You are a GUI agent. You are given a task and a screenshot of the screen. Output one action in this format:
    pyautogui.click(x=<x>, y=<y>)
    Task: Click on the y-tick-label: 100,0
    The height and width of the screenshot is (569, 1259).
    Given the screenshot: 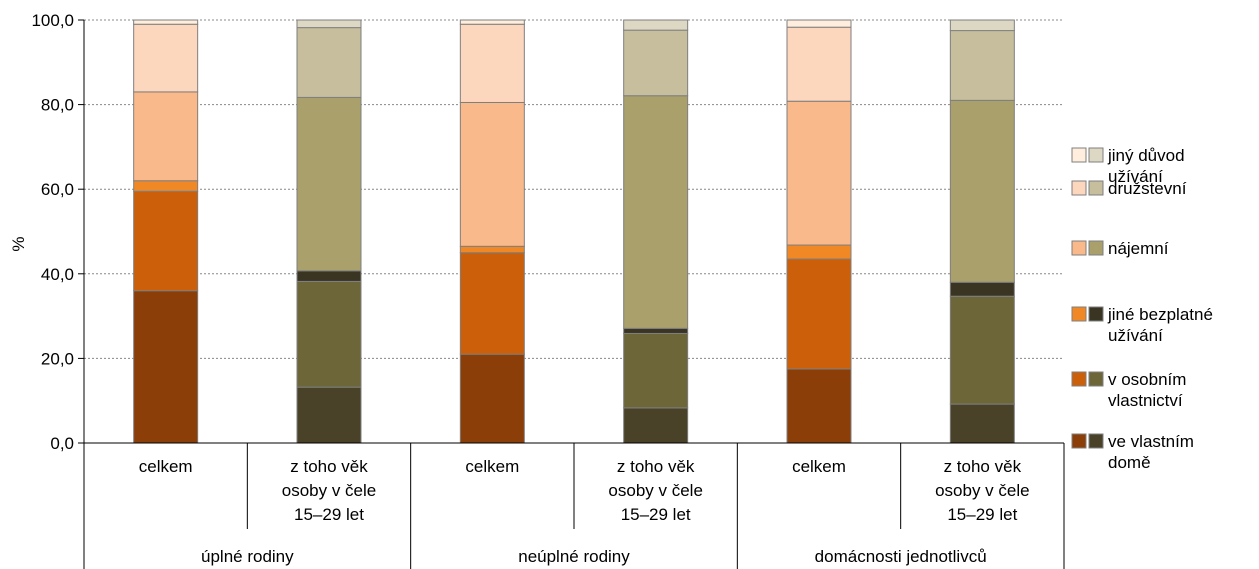 What is the action you would take?
    pyautogui.click(x=52, y=20)
    